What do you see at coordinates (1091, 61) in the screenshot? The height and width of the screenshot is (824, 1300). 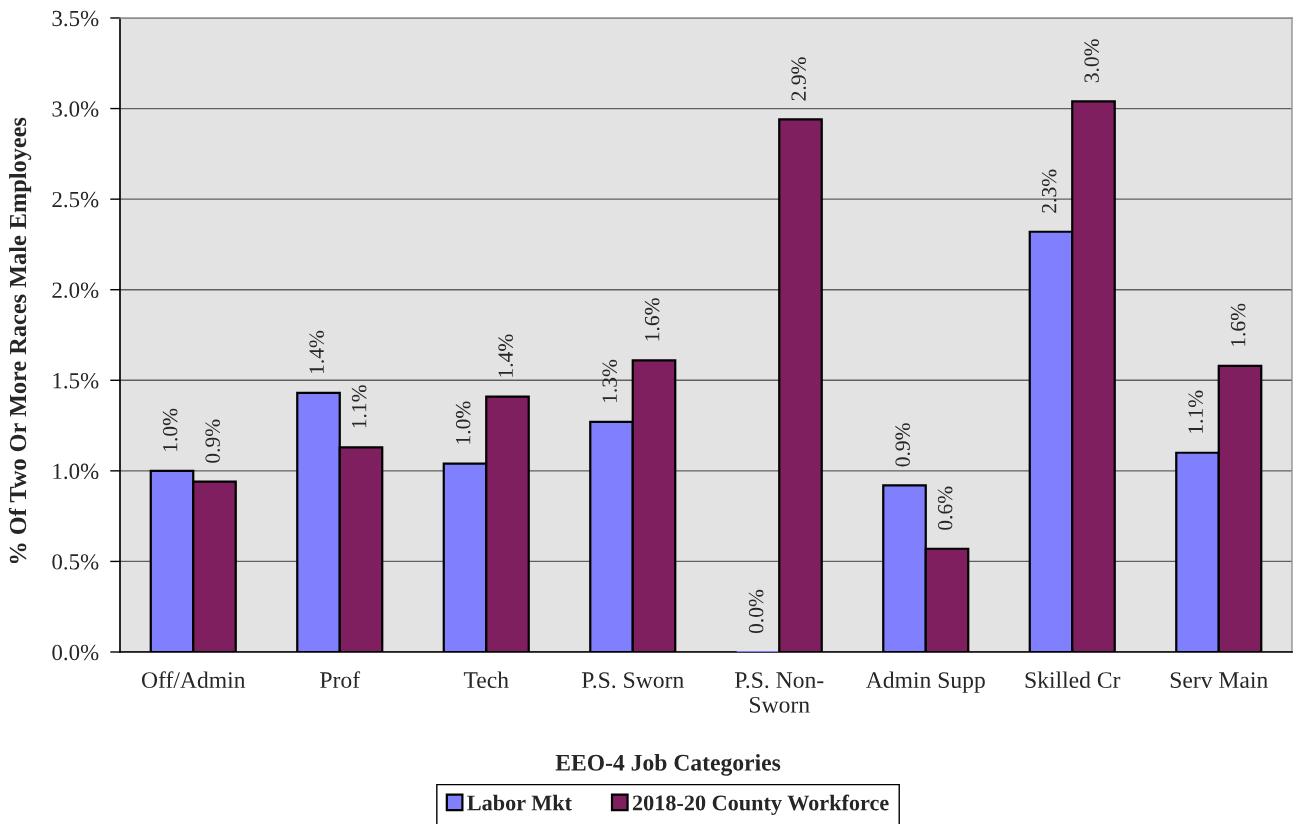 I see `data-label: 3.0%` at bounding box center [1091, 61].